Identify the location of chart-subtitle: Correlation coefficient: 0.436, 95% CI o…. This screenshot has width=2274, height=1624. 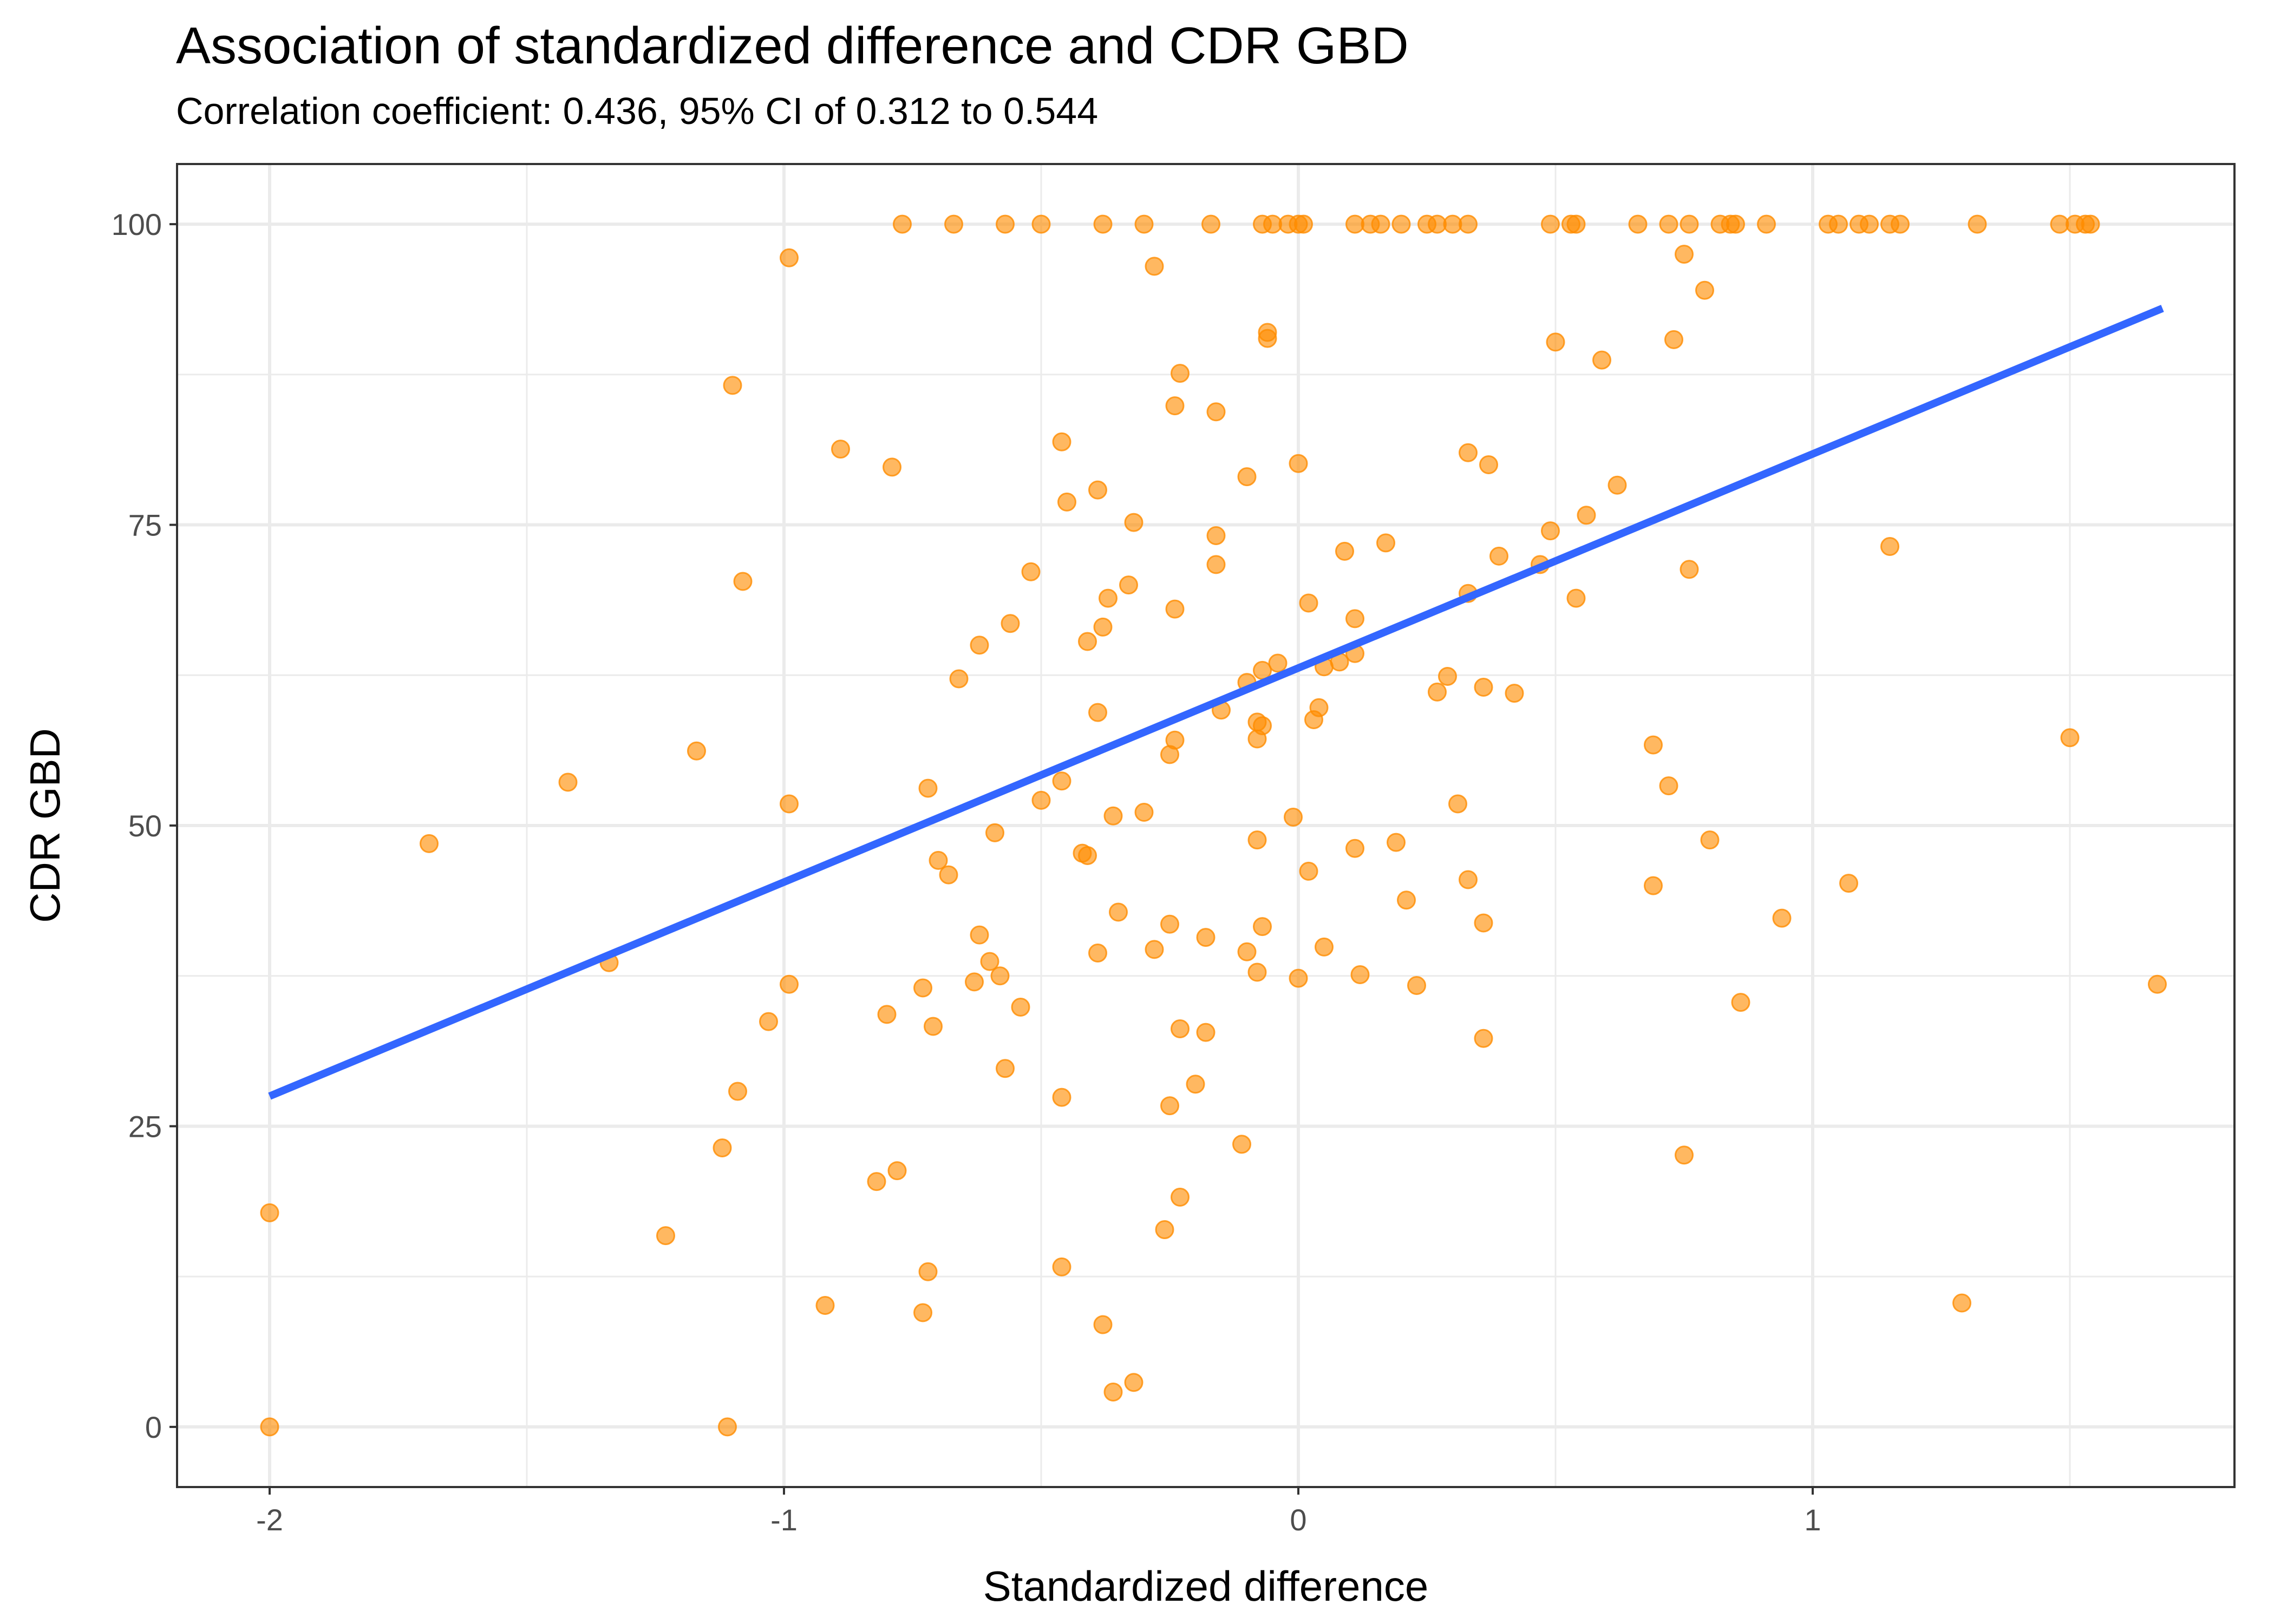
(637, 111).